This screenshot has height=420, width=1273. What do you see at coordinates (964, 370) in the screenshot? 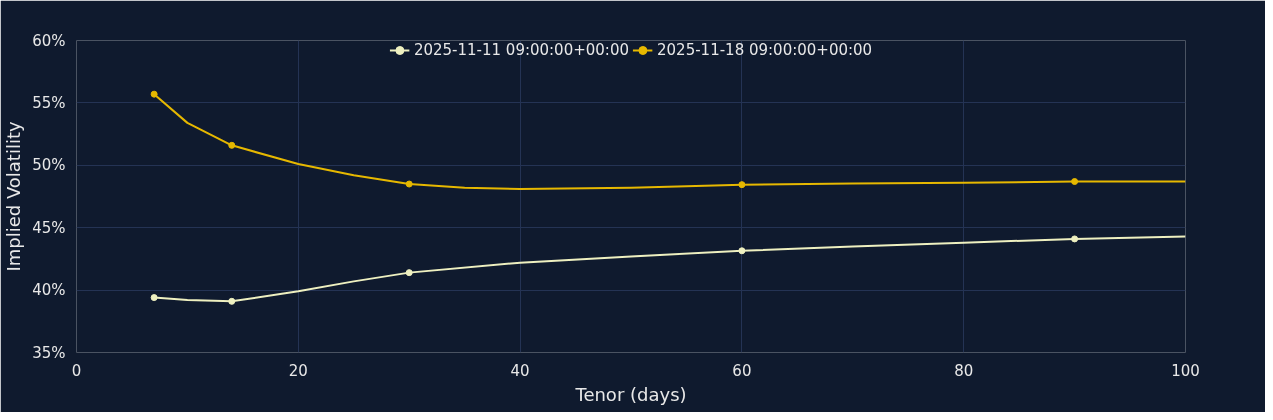
I see `x-tick-label: 80` at bounding box center [964, 370].